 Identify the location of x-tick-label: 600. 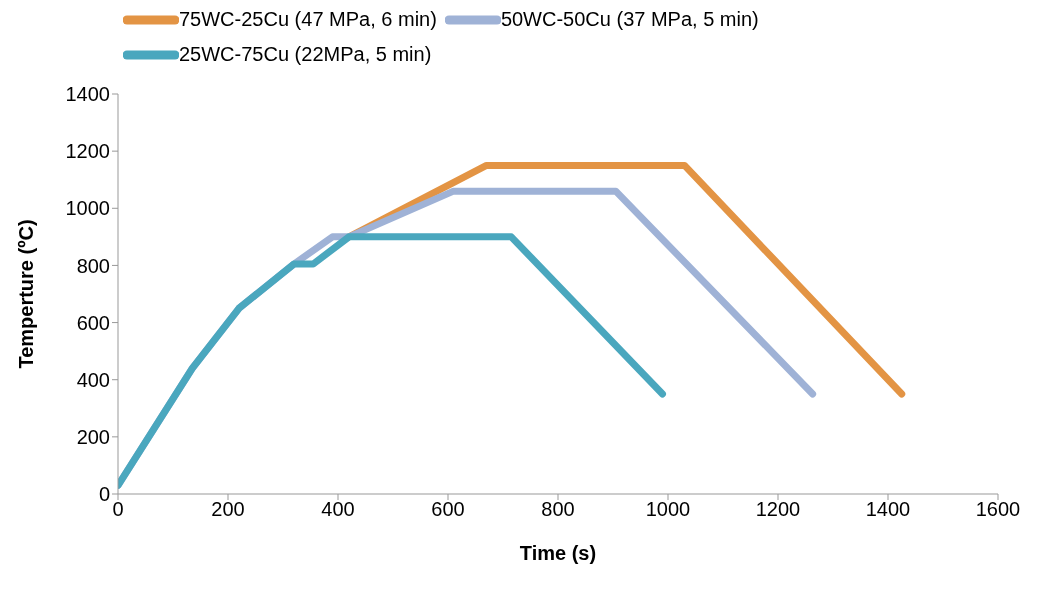
(448, 509).